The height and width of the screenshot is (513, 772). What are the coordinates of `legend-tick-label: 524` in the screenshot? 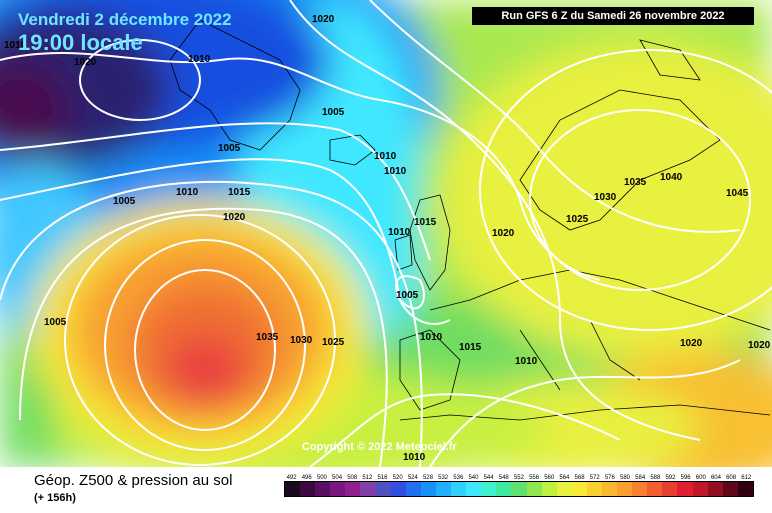 It's located at (412, 478).